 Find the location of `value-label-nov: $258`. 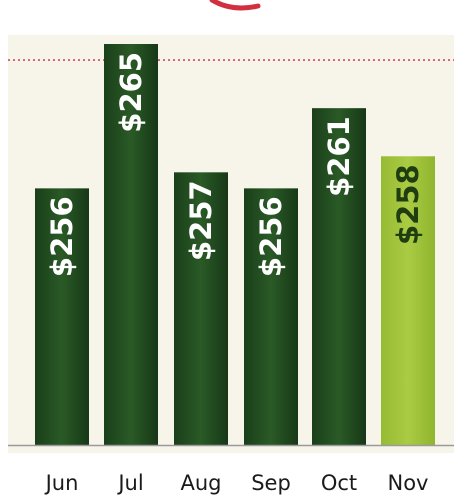

value-label-nov: $258 is located at coordinates (408, 204).